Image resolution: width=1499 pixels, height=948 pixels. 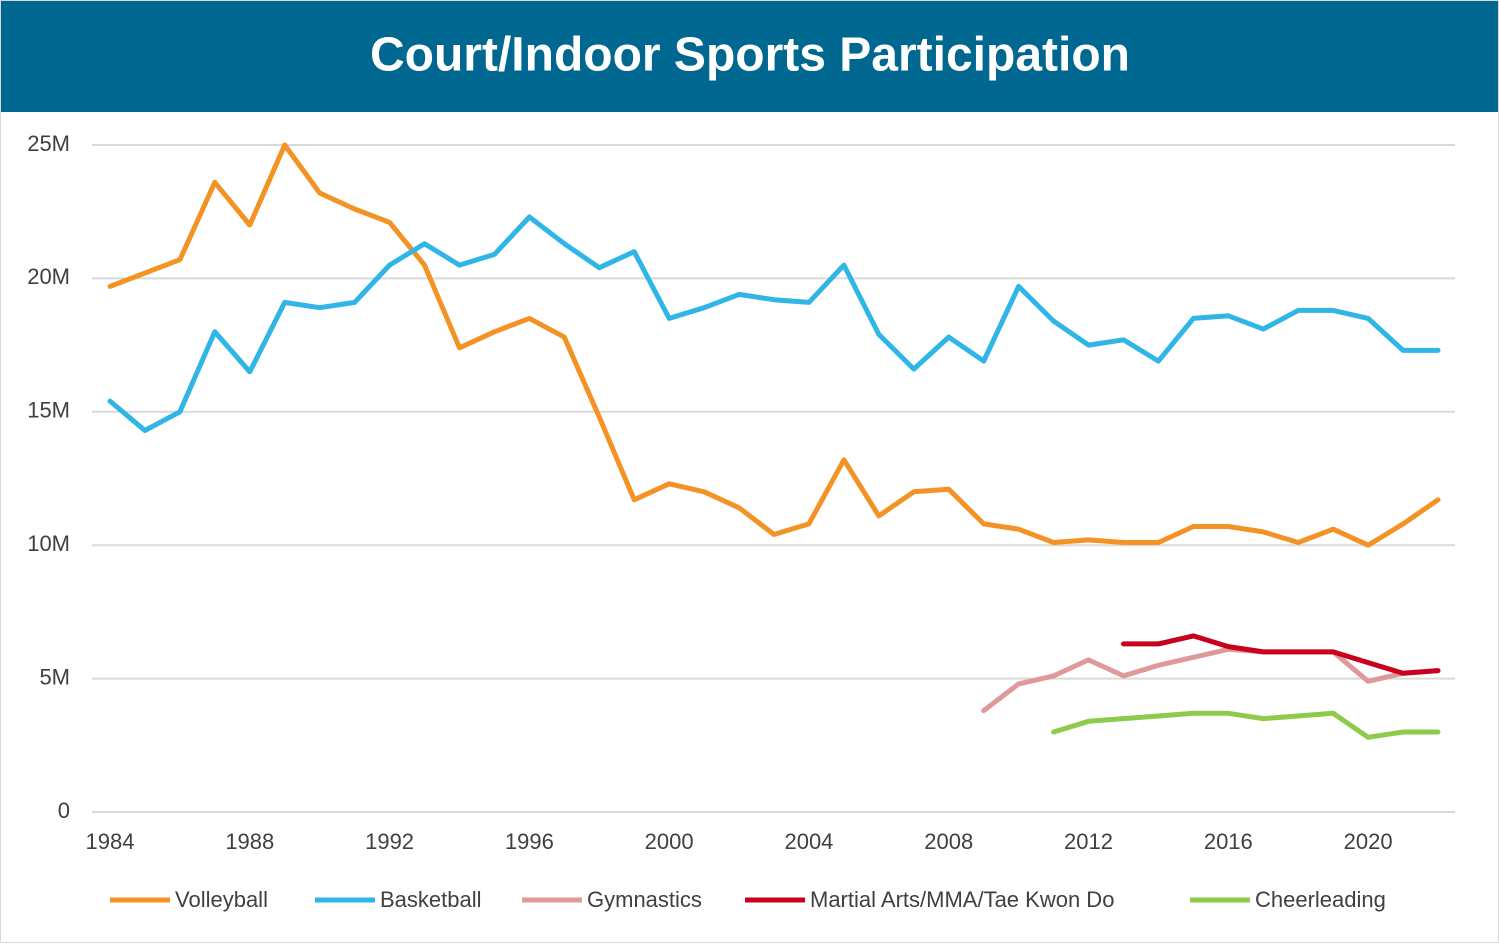 I want to click on chart-title: Court/Indoor Sports Participation, so click(x=750, y=55).